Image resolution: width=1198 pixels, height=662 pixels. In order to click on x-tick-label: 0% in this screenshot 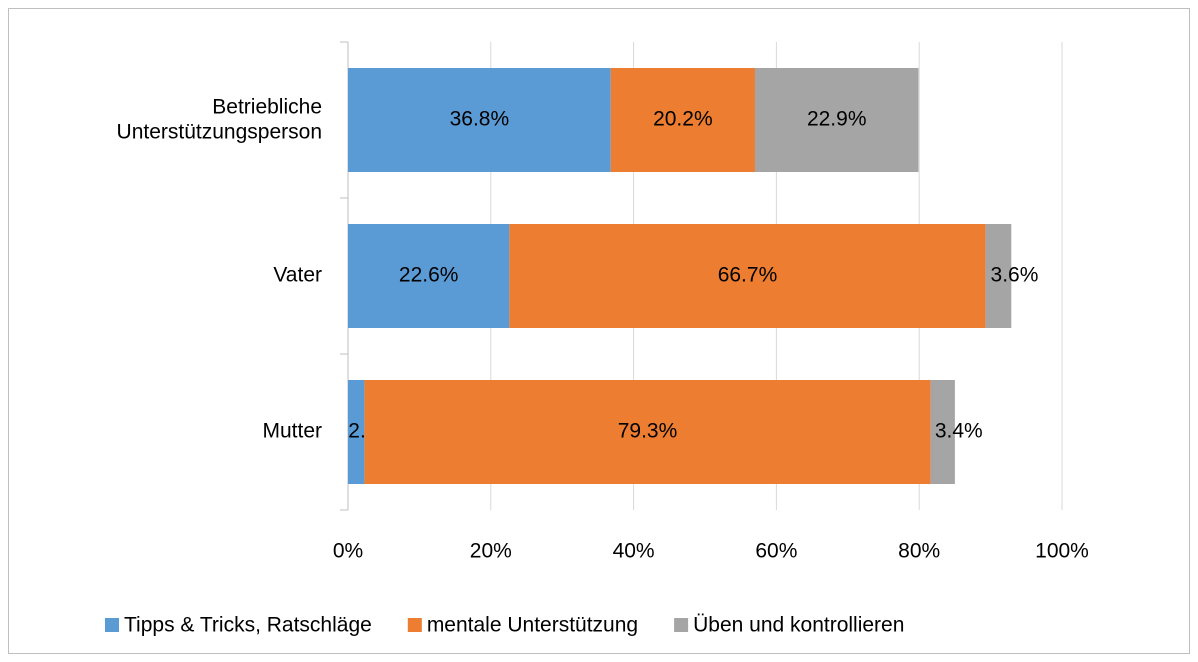, I will do `click(348, 551)`.